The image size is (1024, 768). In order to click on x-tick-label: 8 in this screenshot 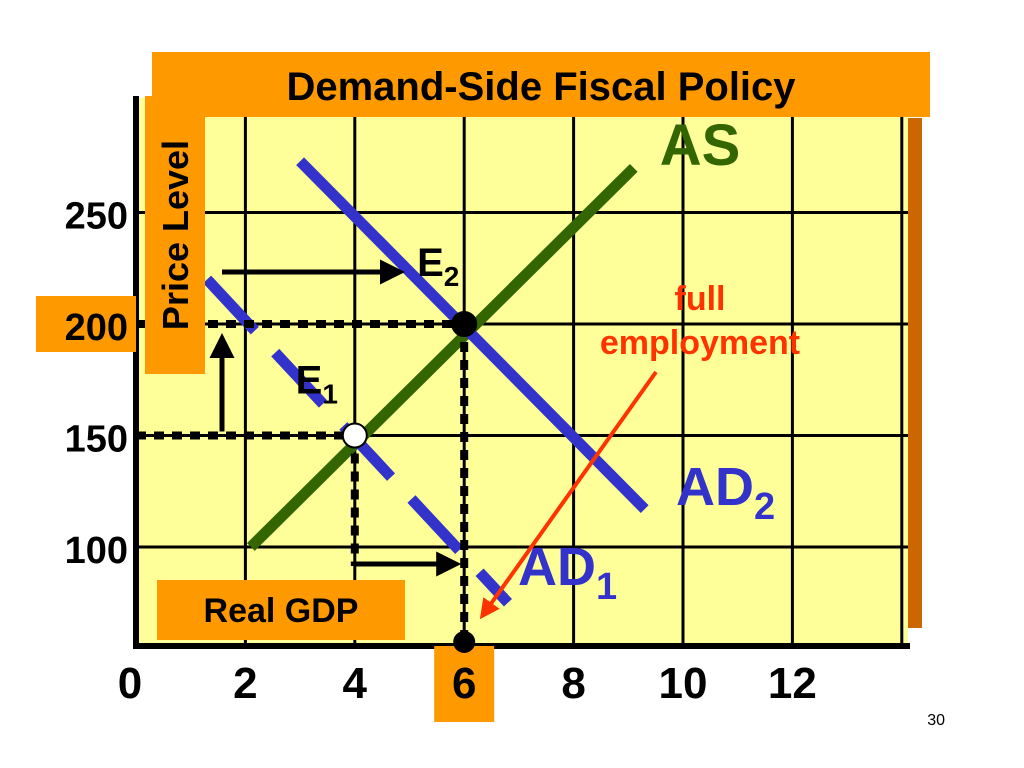, I will do `click(573, 683)`.